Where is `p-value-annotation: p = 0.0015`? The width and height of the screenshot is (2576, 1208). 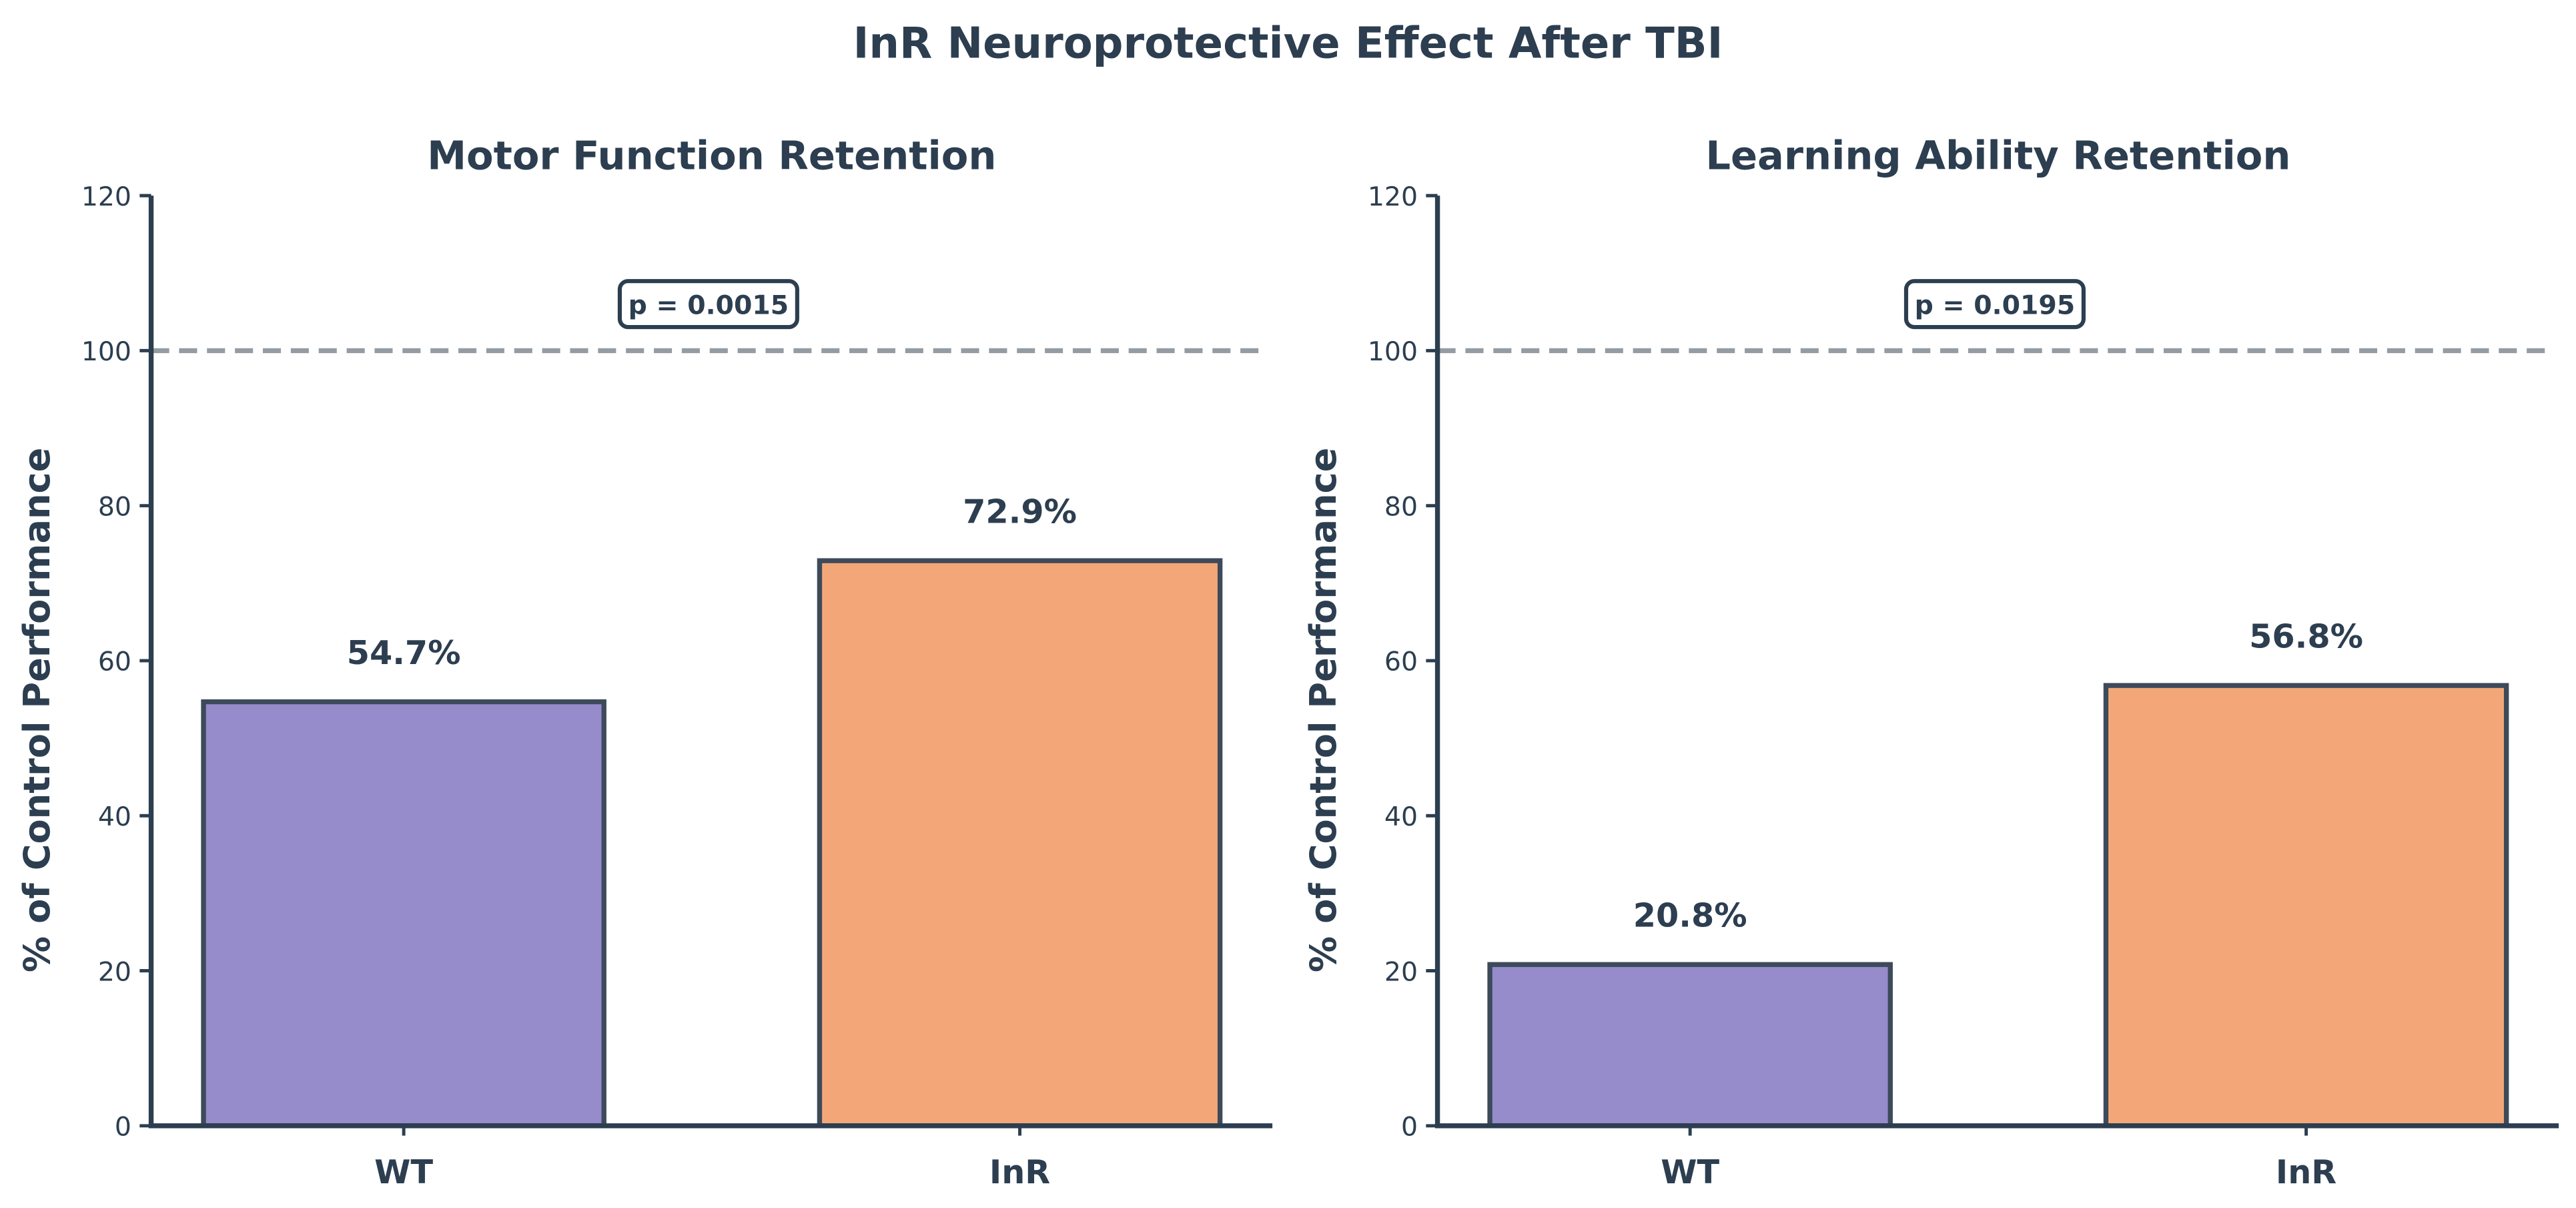 p-value-annotation: p = 0.0015 is located at coordinates (708, 305).